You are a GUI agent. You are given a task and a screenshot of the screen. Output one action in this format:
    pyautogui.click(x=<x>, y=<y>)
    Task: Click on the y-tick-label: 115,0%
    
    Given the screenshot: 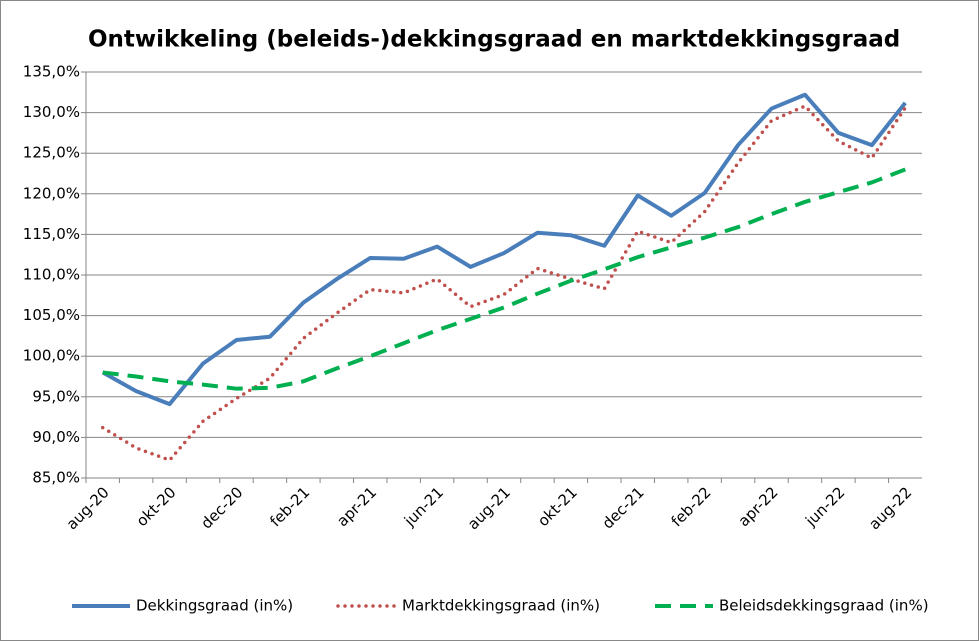 What is the action you would take?
    pyautogui.click(x=51, y=234)
    